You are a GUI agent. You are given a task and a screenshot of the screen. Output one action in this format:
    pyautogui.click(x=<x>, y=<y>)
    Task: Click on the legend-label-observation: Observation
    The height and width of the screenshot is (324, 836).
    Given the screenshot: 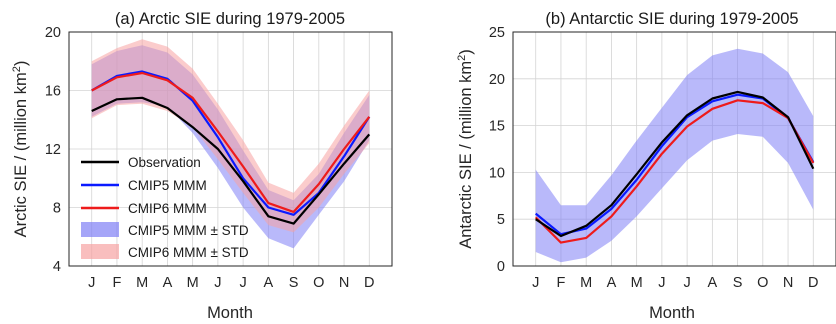 What is the action you would take?
    pyautogui.click(x=164, y=162)
    